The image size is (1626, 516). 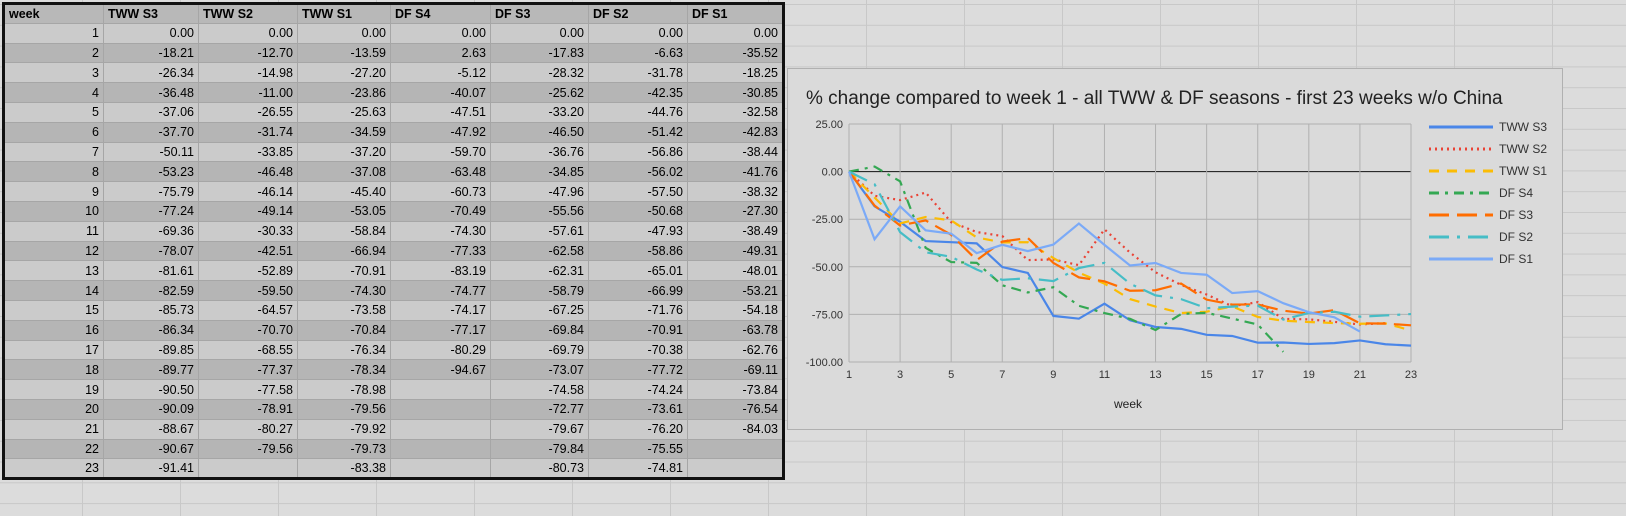 I want to click on table-cell: -78.34, so click(x=344, y=370).